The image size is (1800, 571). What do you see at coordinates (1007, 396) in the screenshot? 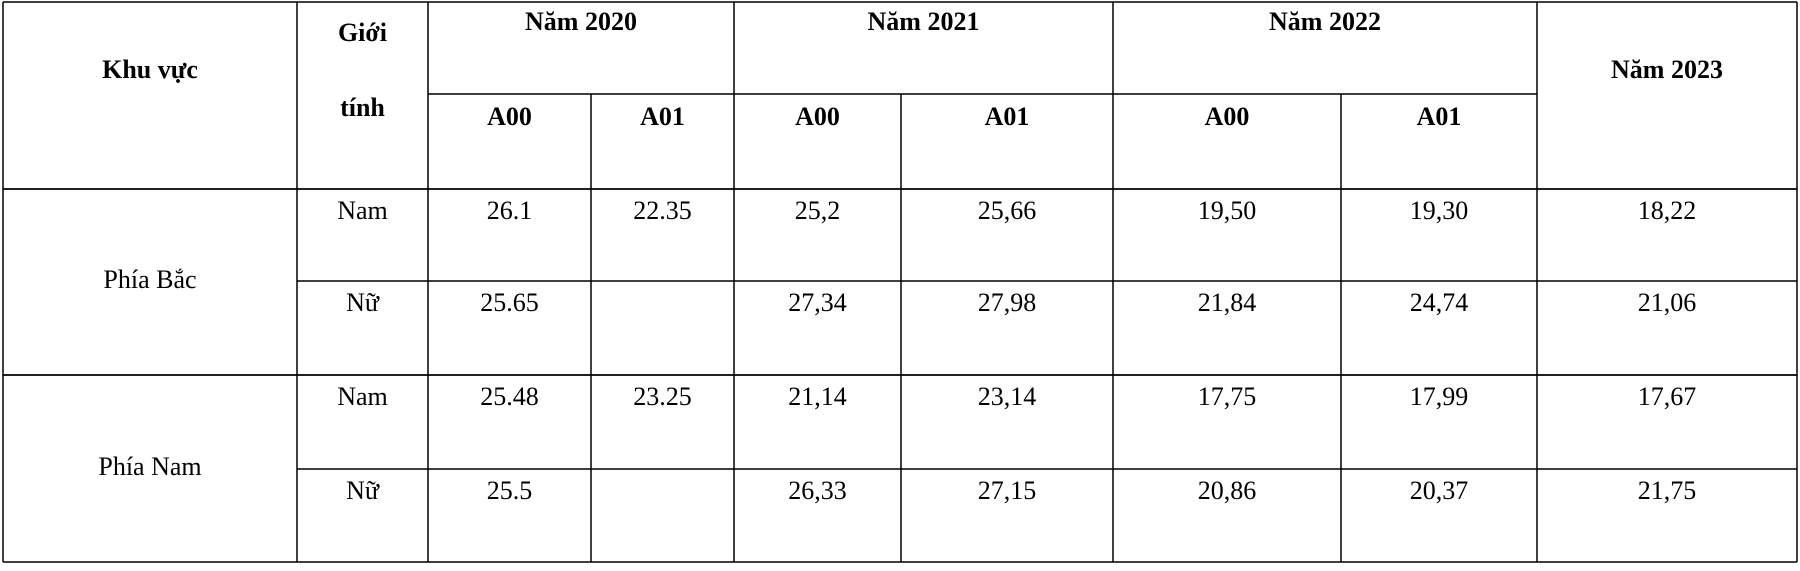
I see `value-cell: 23,14` at bounding box center [1007, 396].